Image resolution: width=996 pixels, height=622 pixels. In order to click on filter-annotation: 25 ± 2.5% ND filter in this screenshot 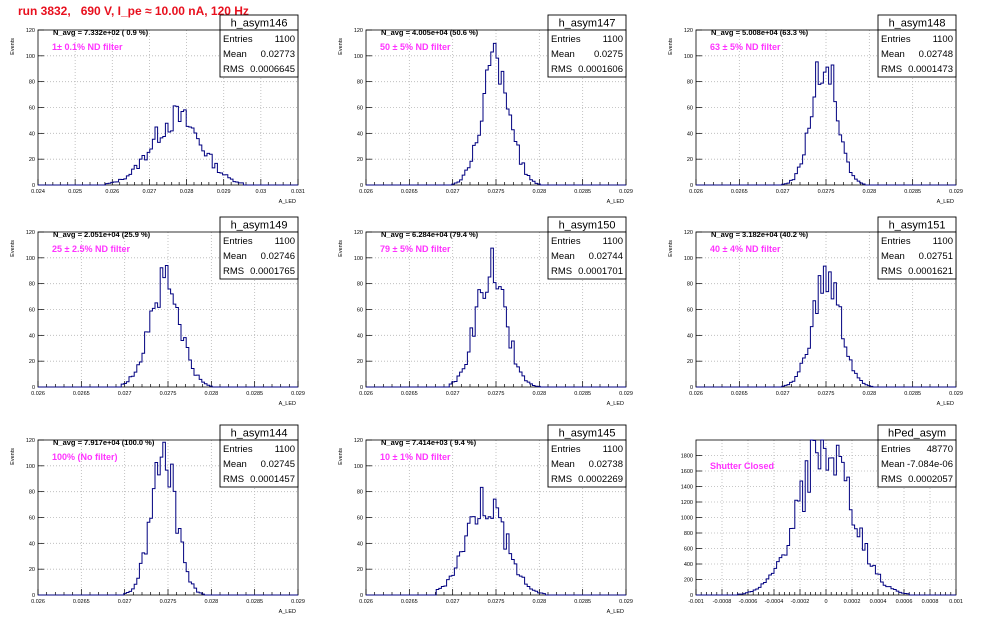, I will do `click(91, 249)`.